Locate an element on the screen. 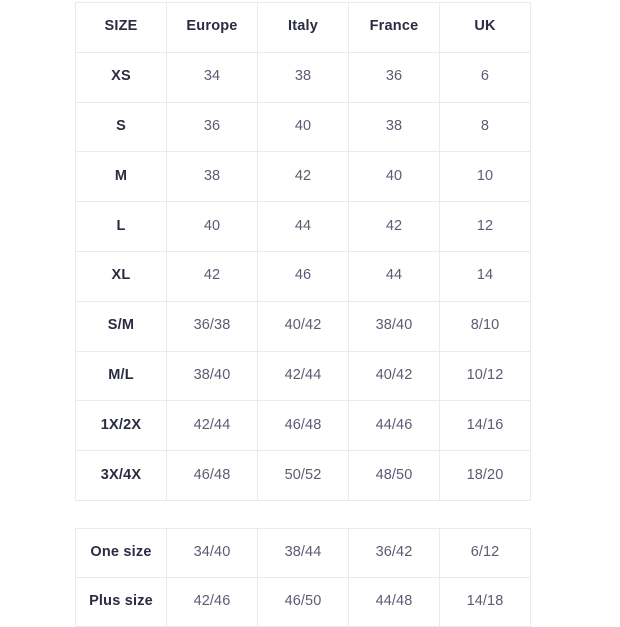 The height and width of the screenshot is (627, 620). europe-value: 38 is located at coordinates (212, 177).